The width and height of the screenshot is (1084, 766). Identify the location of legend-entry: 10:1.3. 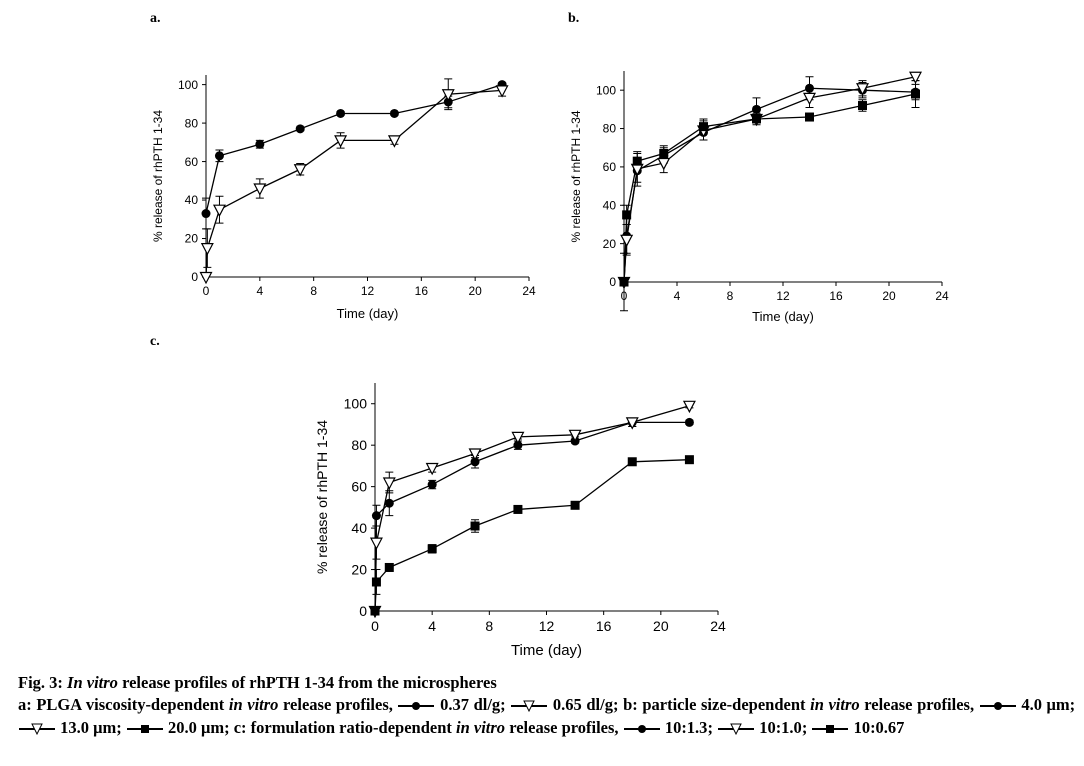
(686, 727).